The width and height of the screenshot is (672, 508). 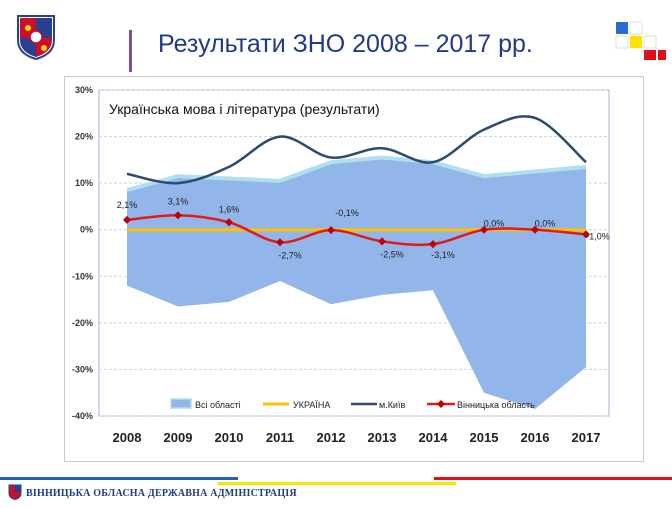 What do you see at coordinates (345, 44) in the screenshot?
I see `slide-title: Результати ЗНО 2008 – 2017 рр.` at bounding box center [345, 44].